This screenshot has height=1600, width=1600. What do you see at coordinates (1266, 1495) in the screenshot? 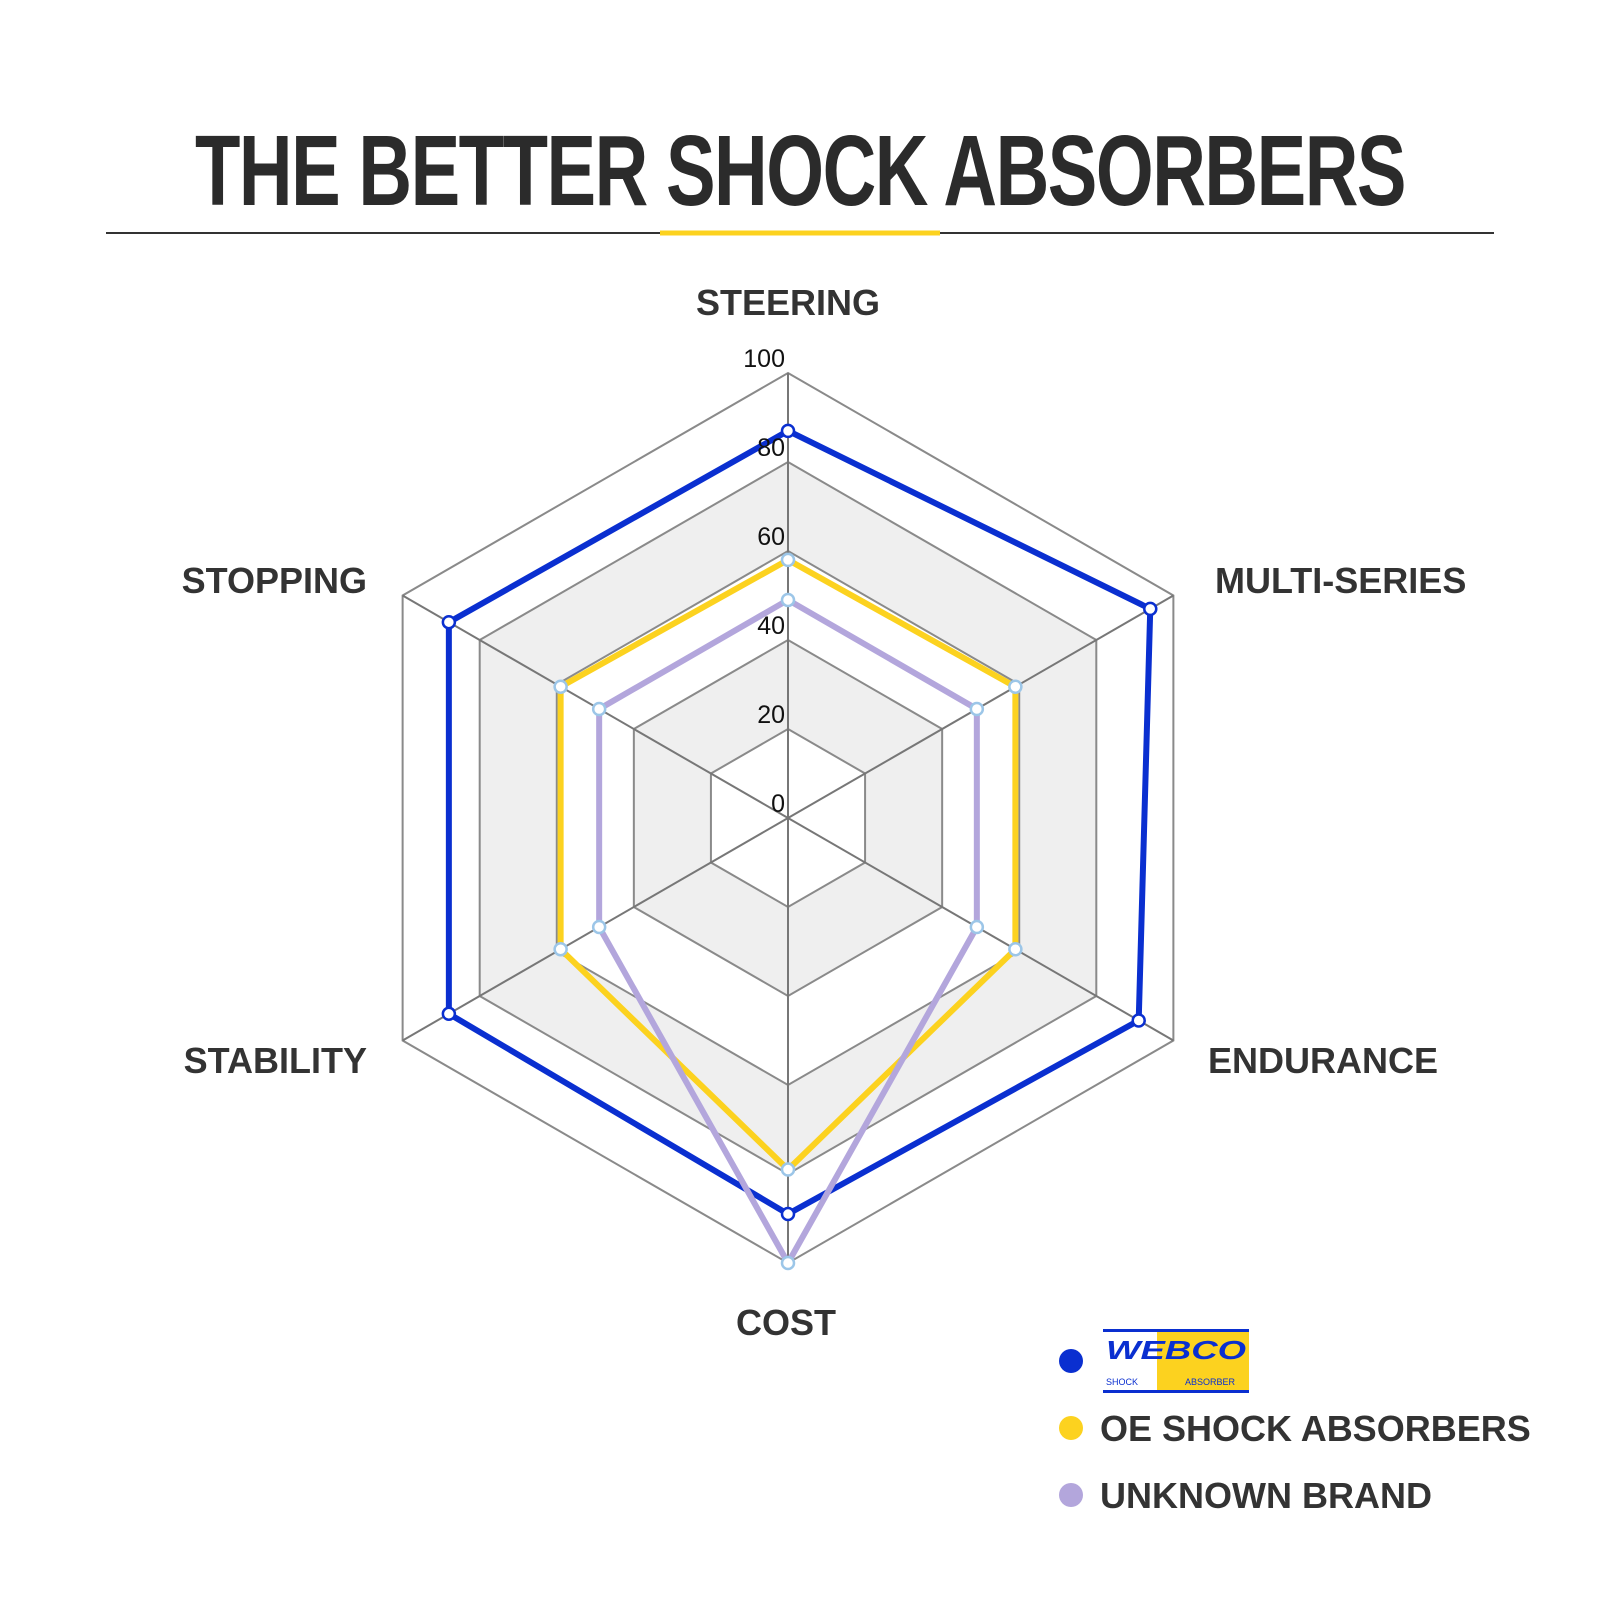
I see `legend-label-2: UNKNOWN BRAND` at bounding box center [1266, 1495].